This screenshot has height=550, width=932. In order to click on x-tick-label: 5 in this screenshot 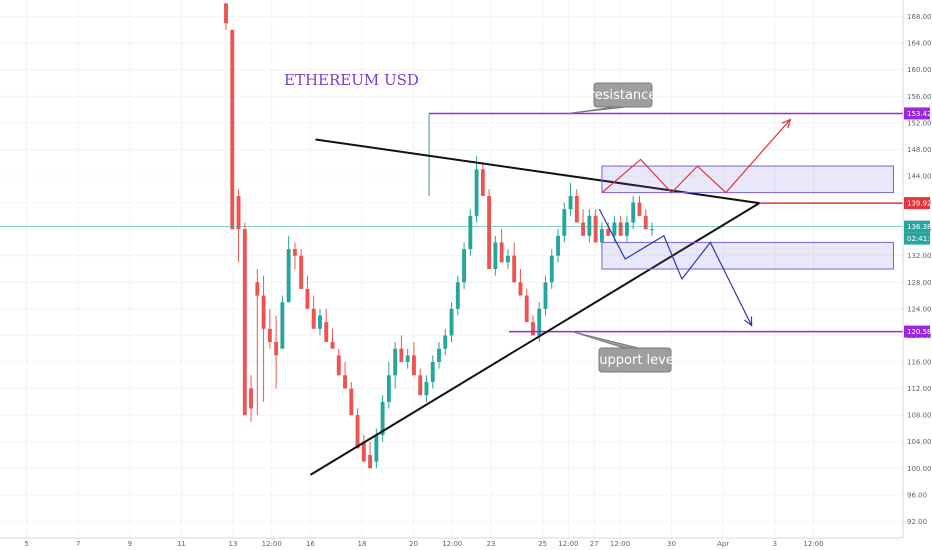, I will do `click(26, 544)`.